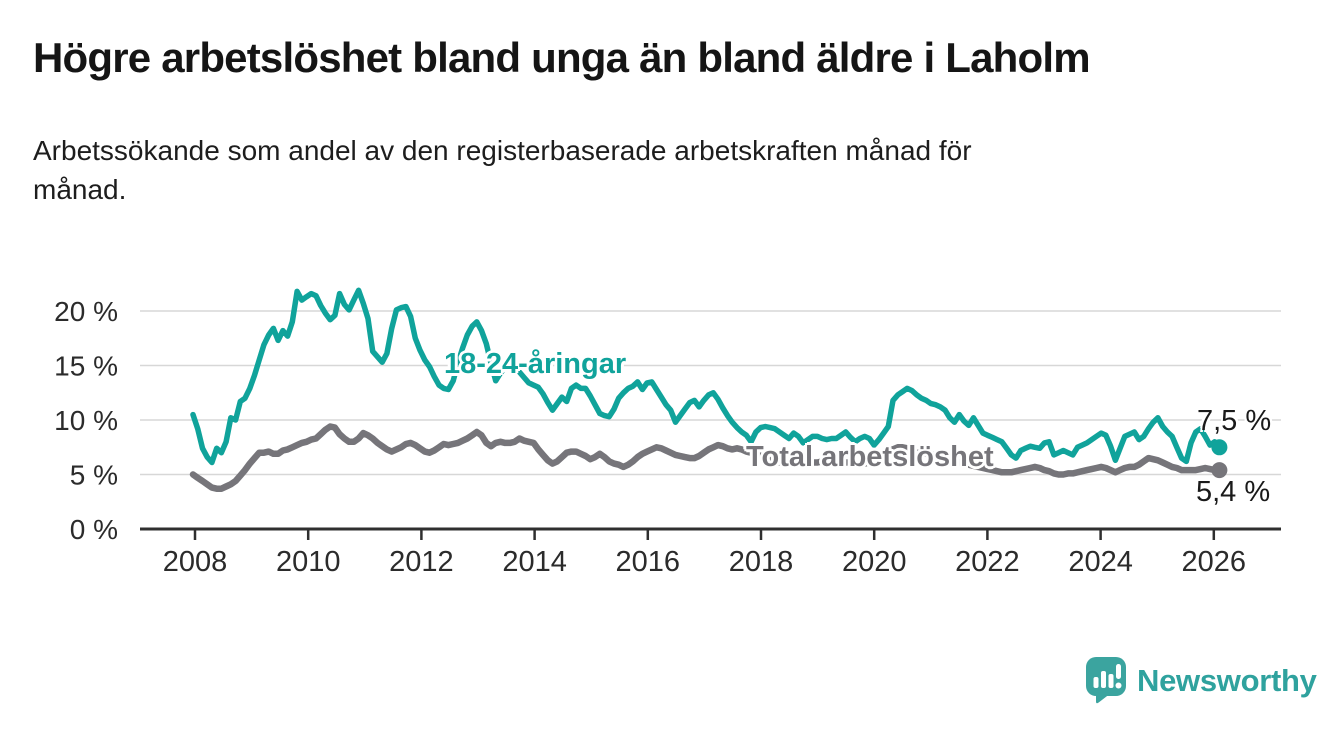 This screenshot has width=1340, height=734. I want to click on series-label-total: Total arbetslöshet, so click(870, 457).